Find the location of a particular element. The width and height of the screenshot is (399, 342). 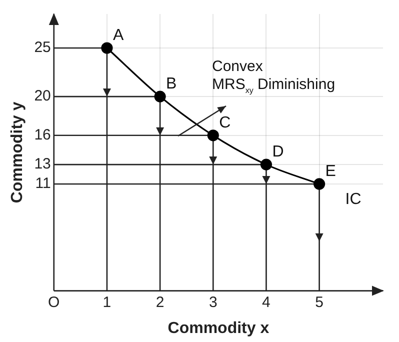

x-tick-label: 1 is located at coordinates (107, 302).